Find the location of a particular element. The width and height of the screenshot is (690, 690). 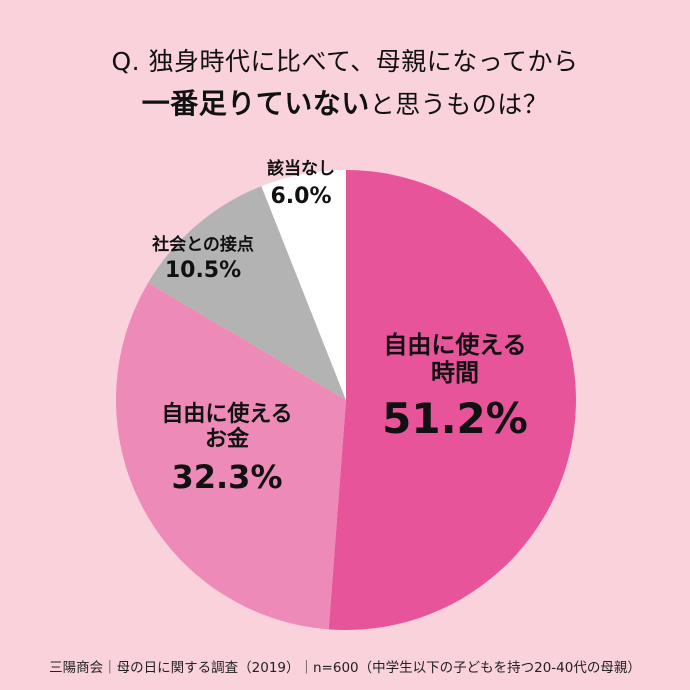

slice-label-money: 自由に使える お金 32.3% is located at coordinates (227, 448).